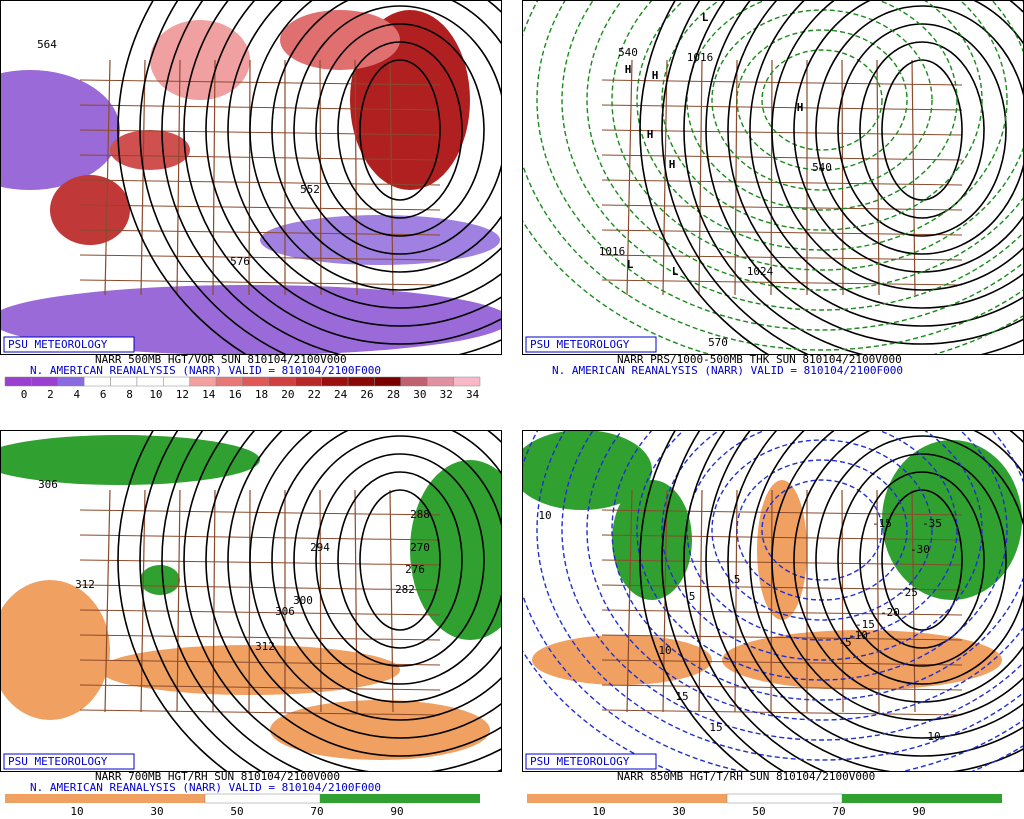  I want to click on colorbar-label: 32, so click(446, 394).